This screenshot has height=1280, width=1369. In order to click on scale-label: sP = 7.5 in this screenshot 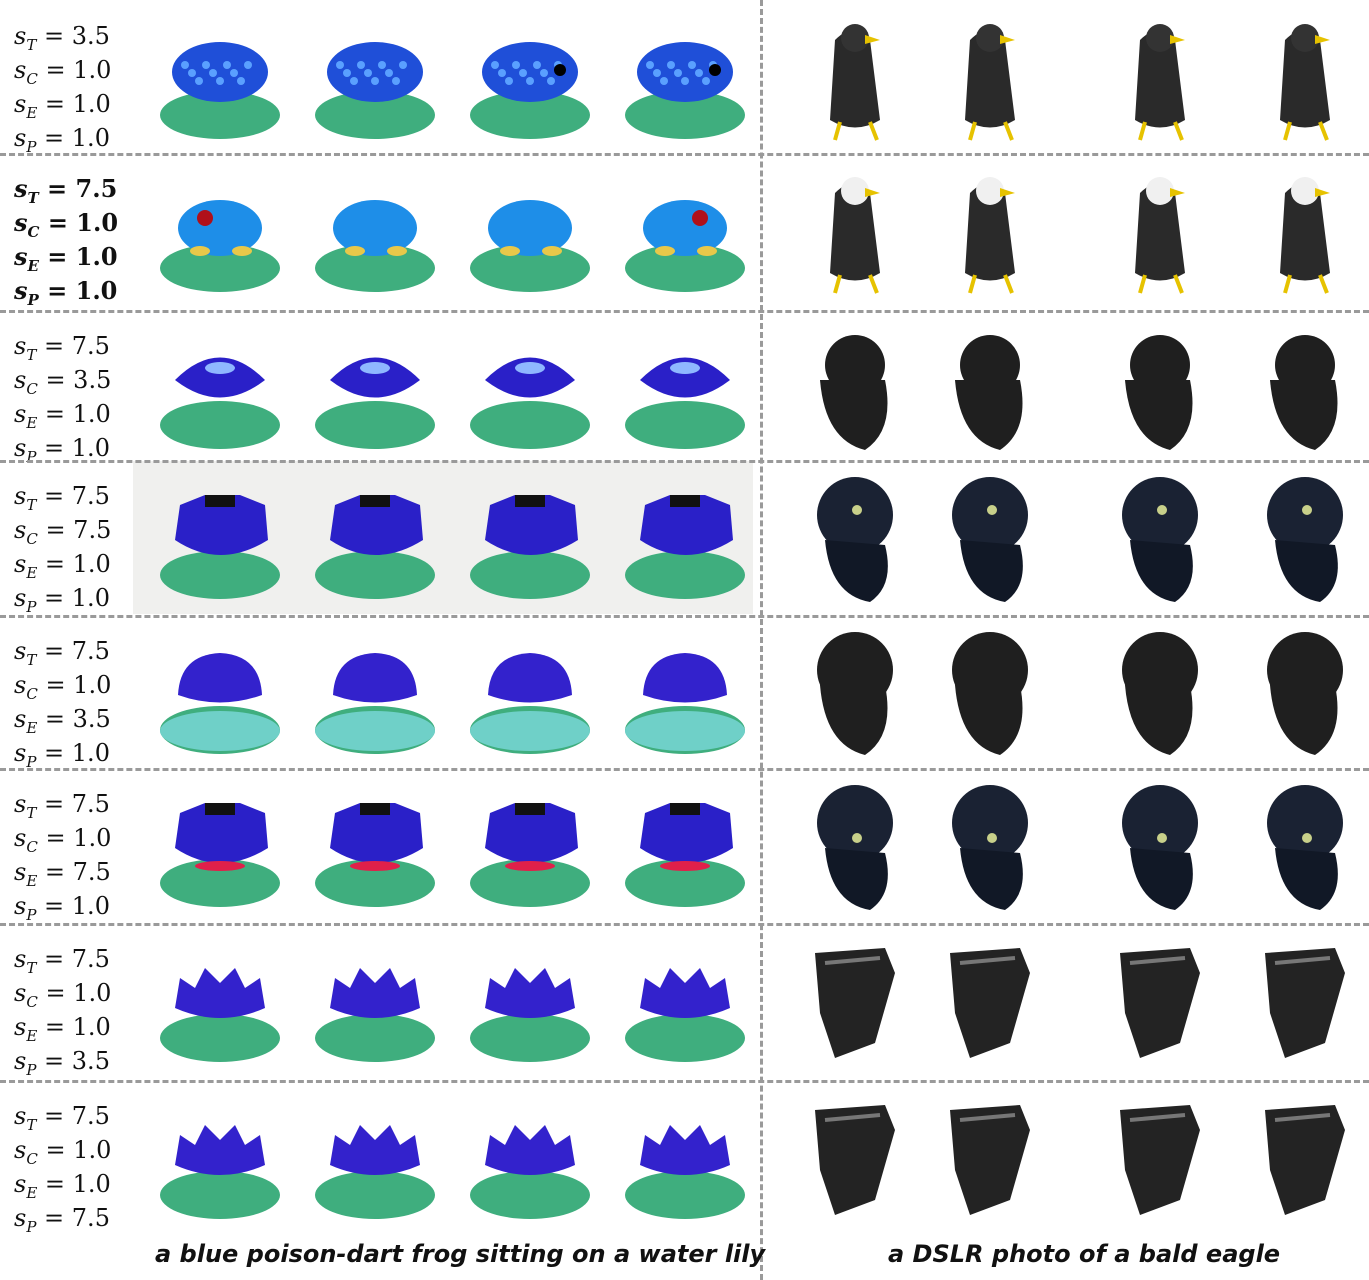, I will do `click(79, 1218)`.